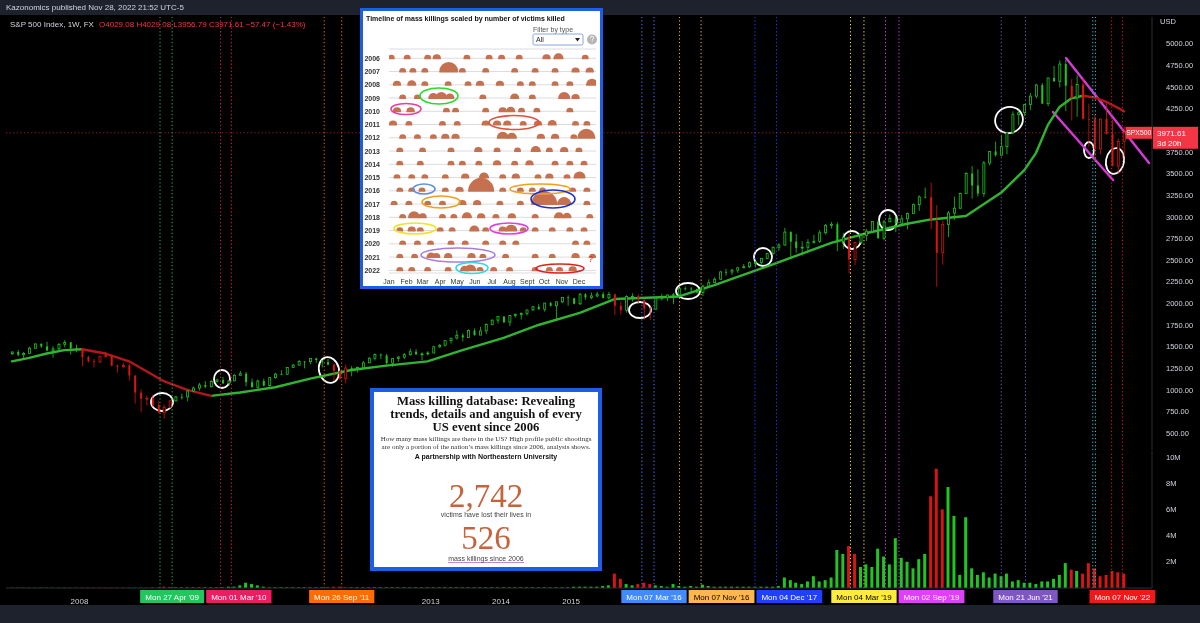 This screenshot has width=1200, height=623. I want to click on x-tick-label: 2014, so click(501, 601).